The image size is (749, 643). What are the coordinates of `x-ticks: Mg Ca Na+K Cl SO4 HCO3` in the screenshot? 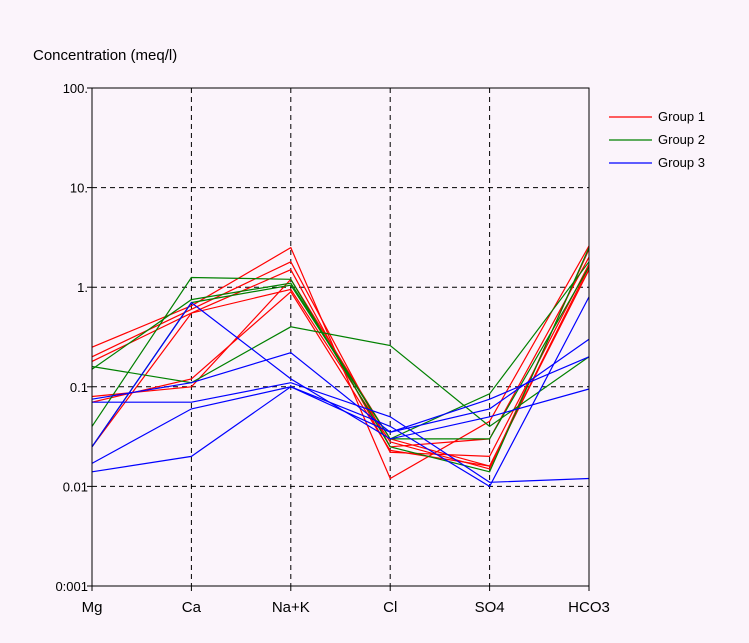 It's located at (346, 601).